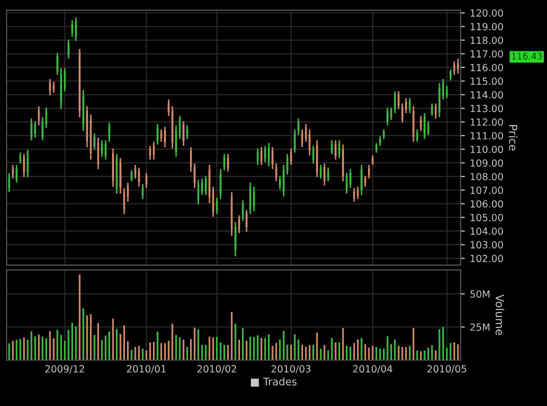 The width and height of the screenshot is (547, 406). What do you see at coordinates (64, 369) in the screenshot?
I see `x-tick-label: 2009/12` at bounding box center [64, 369].